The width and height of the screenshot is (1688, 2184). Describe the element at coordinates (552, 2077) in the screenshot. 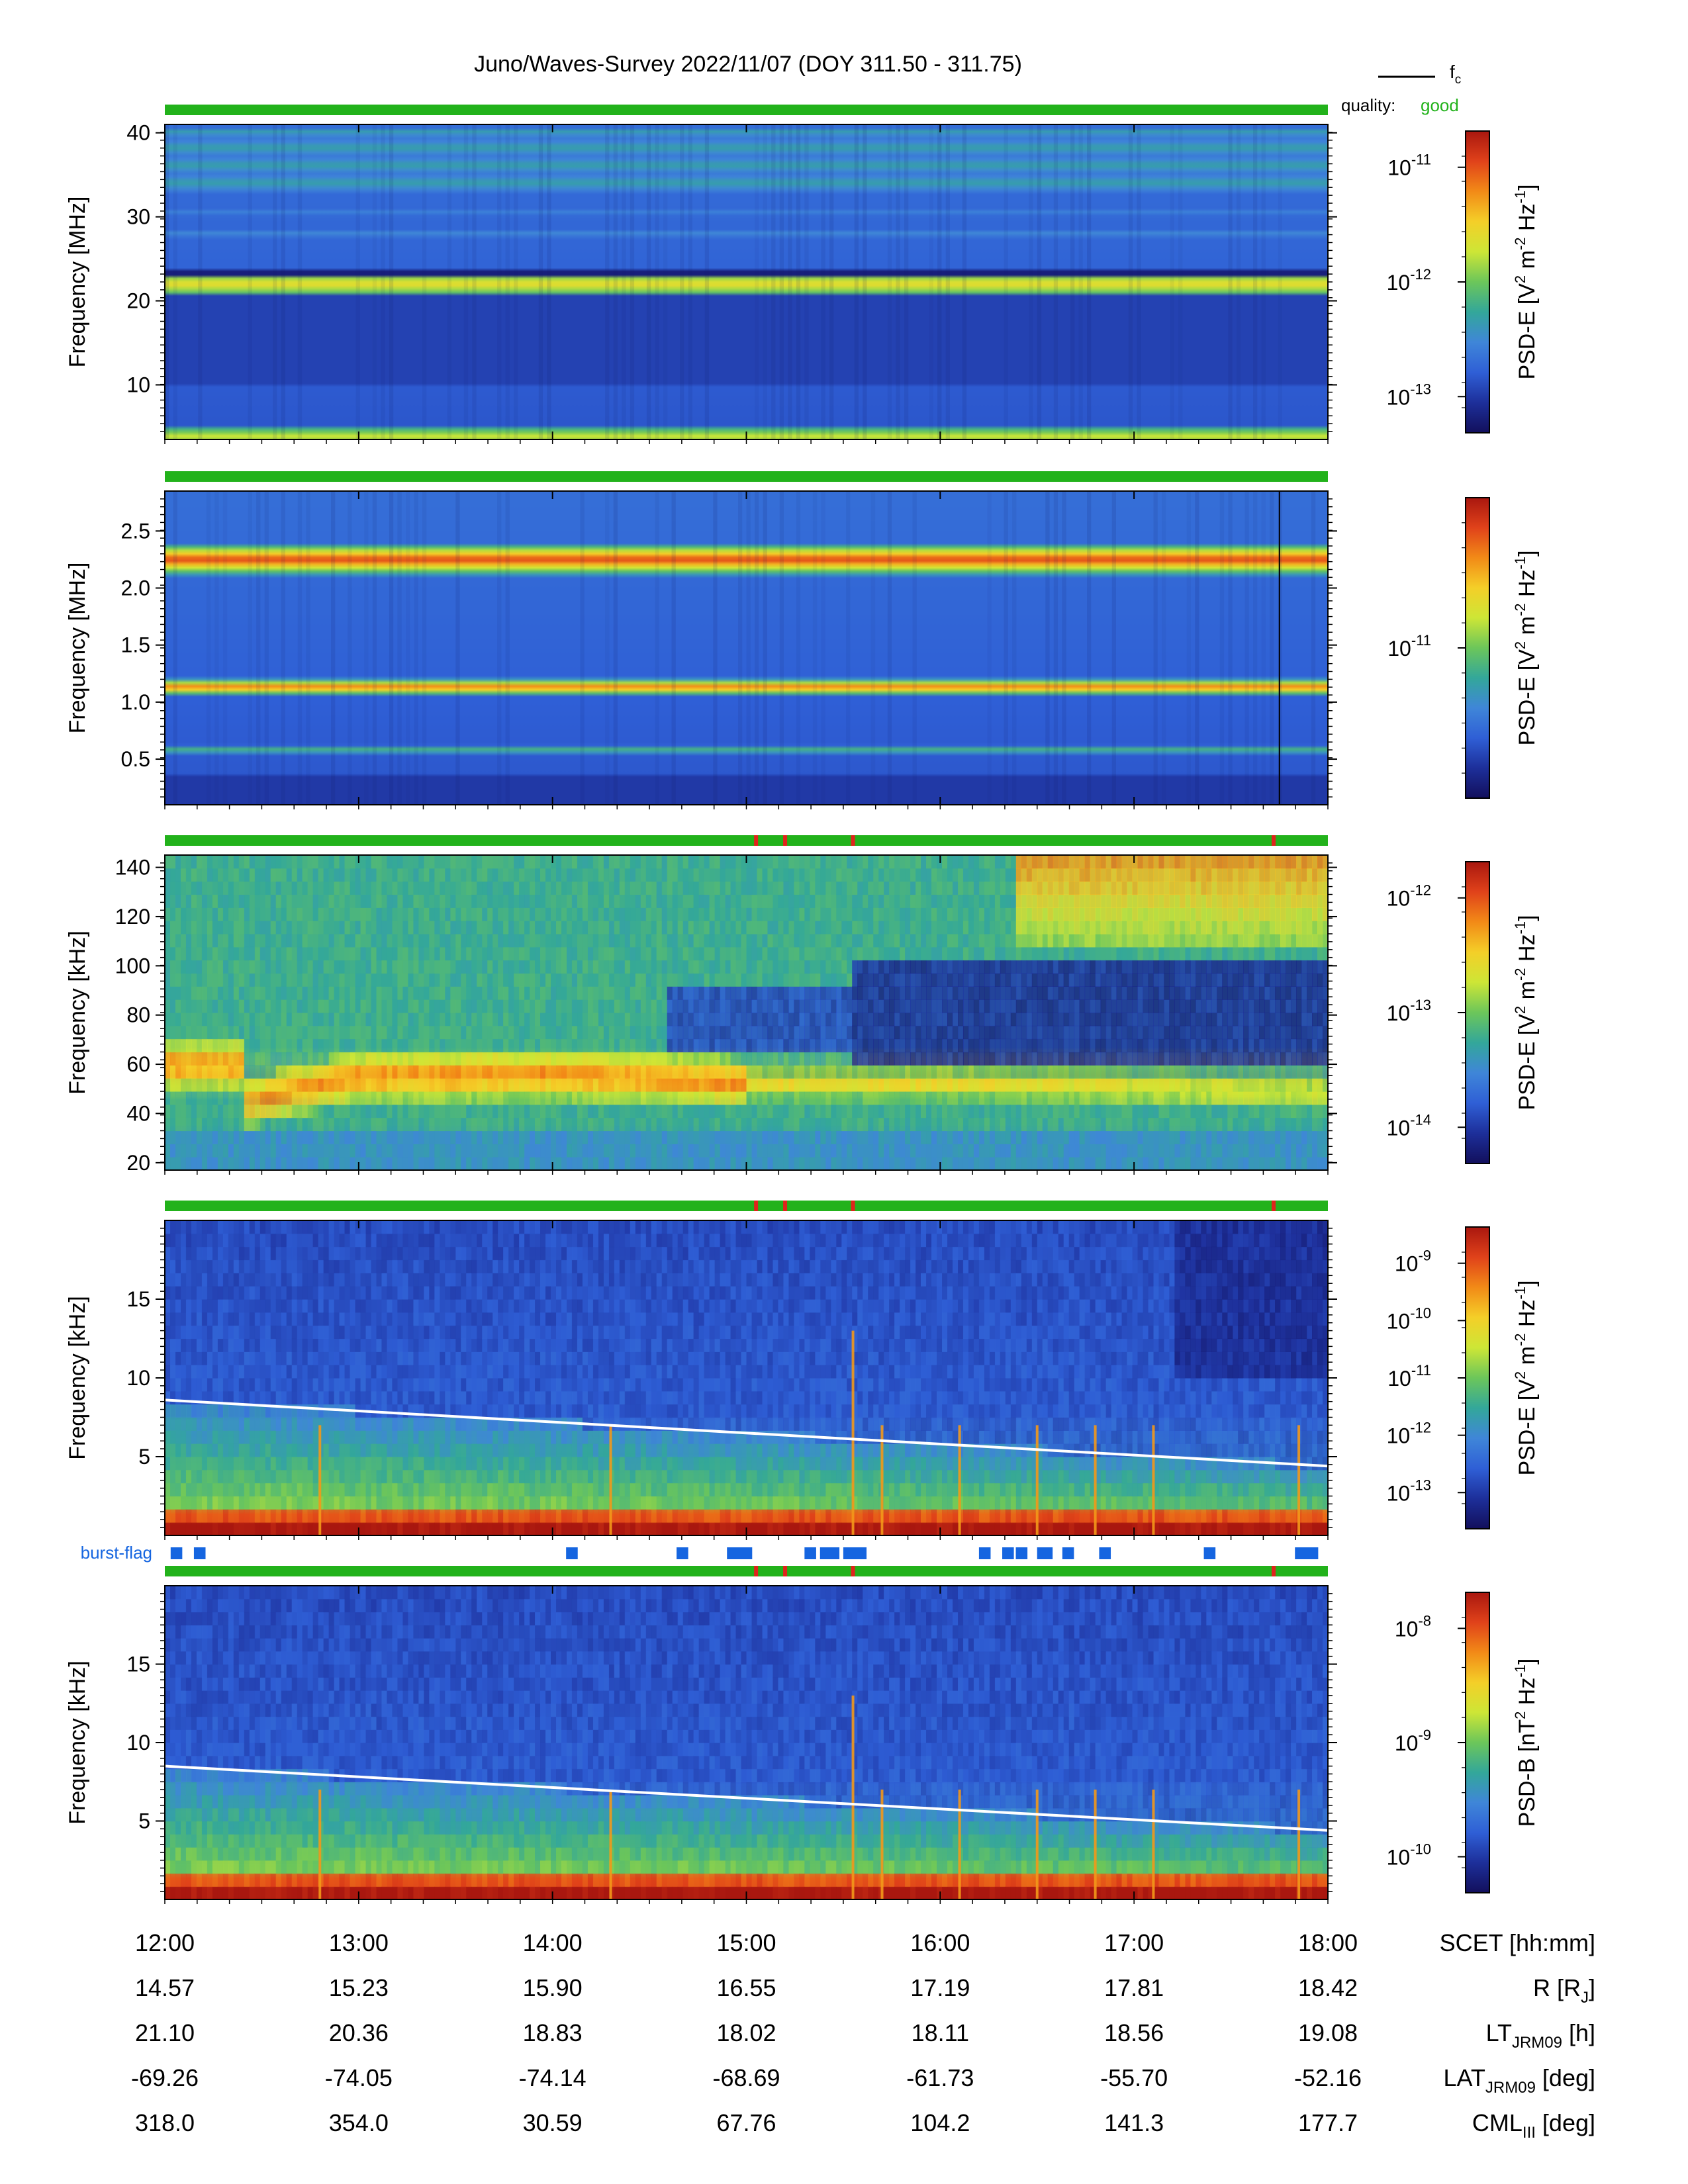

I see `x-axis-value: -74.14` at that location.